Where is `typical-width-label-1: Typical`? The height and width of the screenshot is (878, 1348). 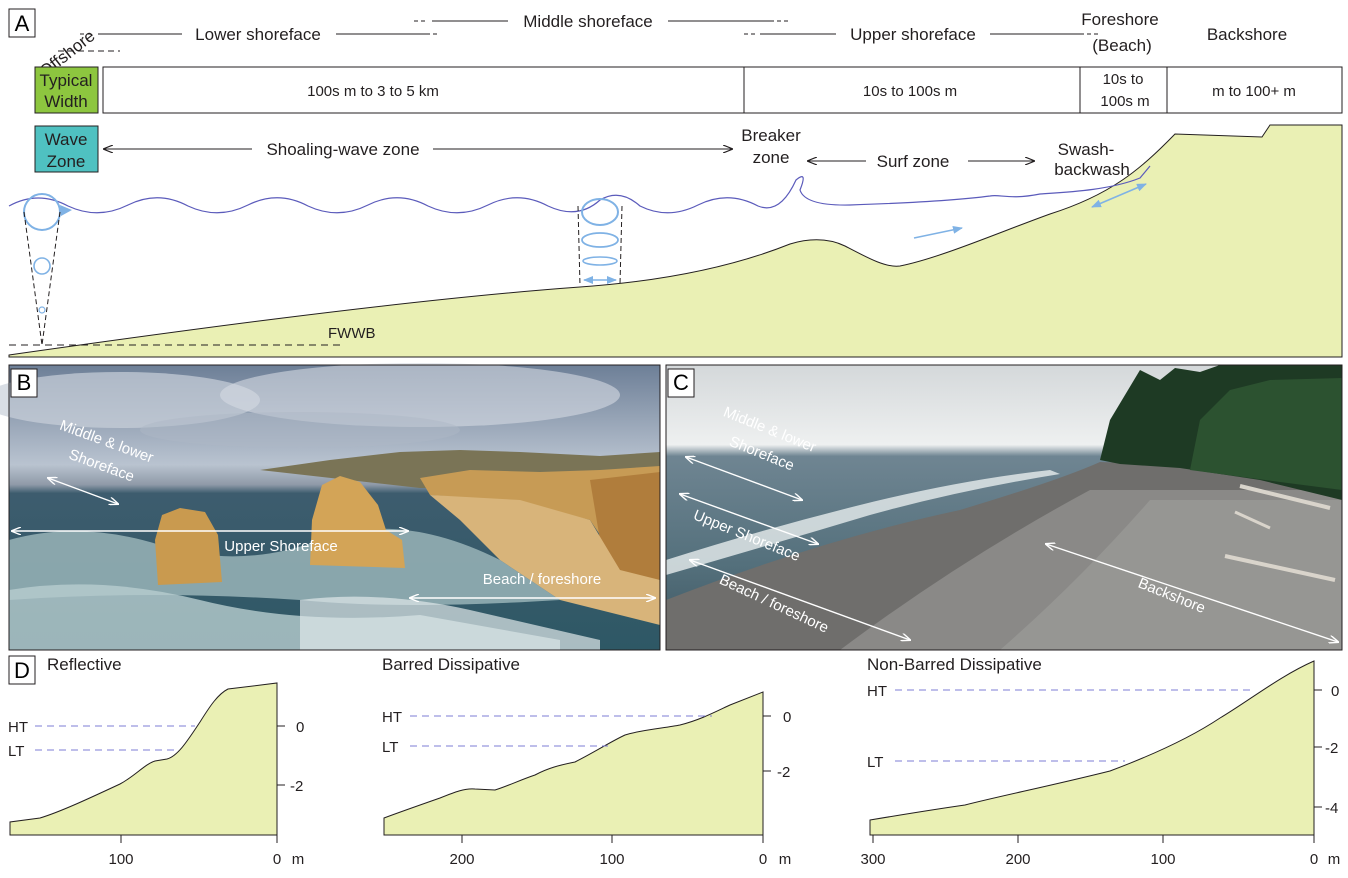
typical-width-label-1: Typical is located at coordinates (66, 80).